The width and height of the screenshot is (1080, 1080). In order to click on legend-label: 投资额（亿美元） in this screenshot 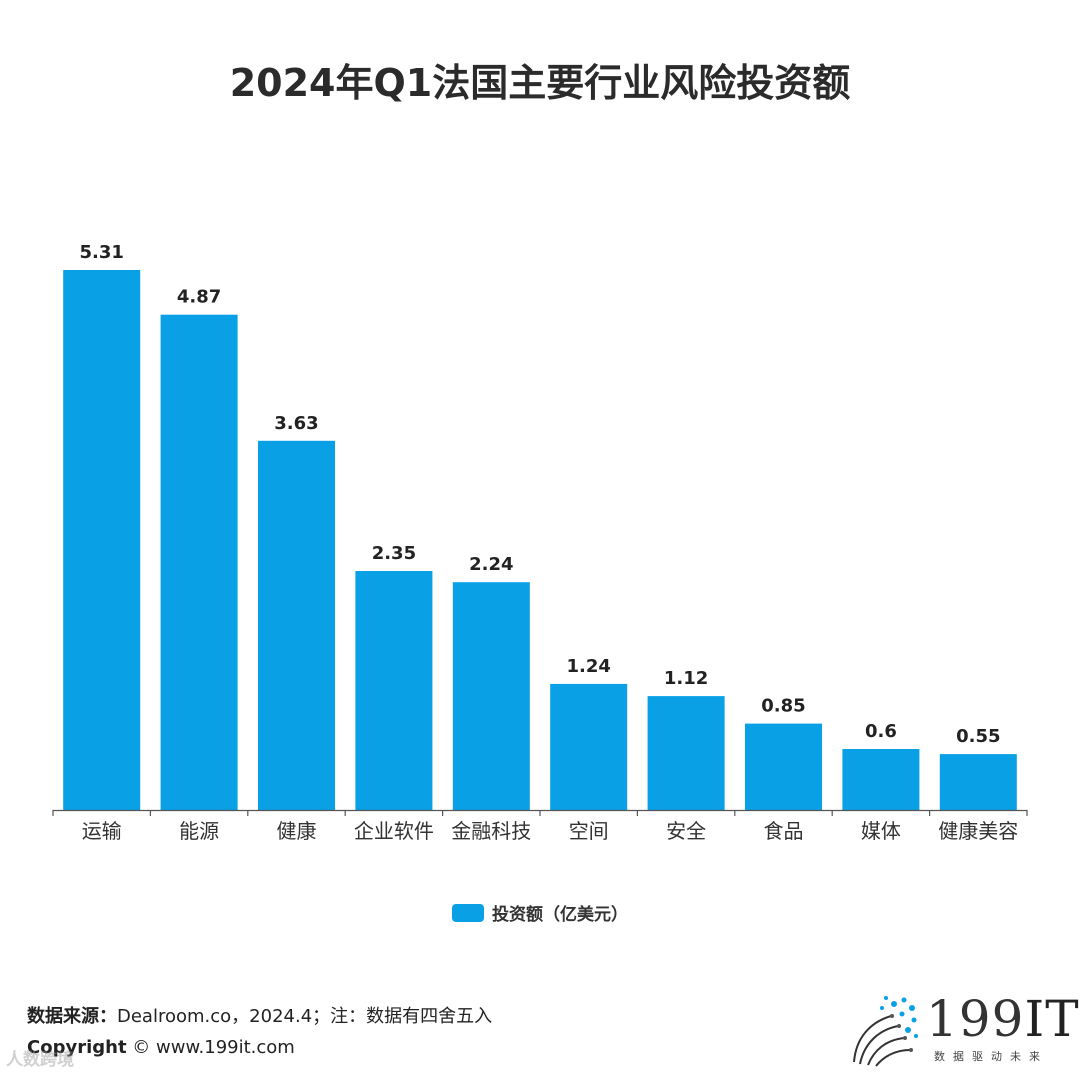, I will do `click(560, 915)`.